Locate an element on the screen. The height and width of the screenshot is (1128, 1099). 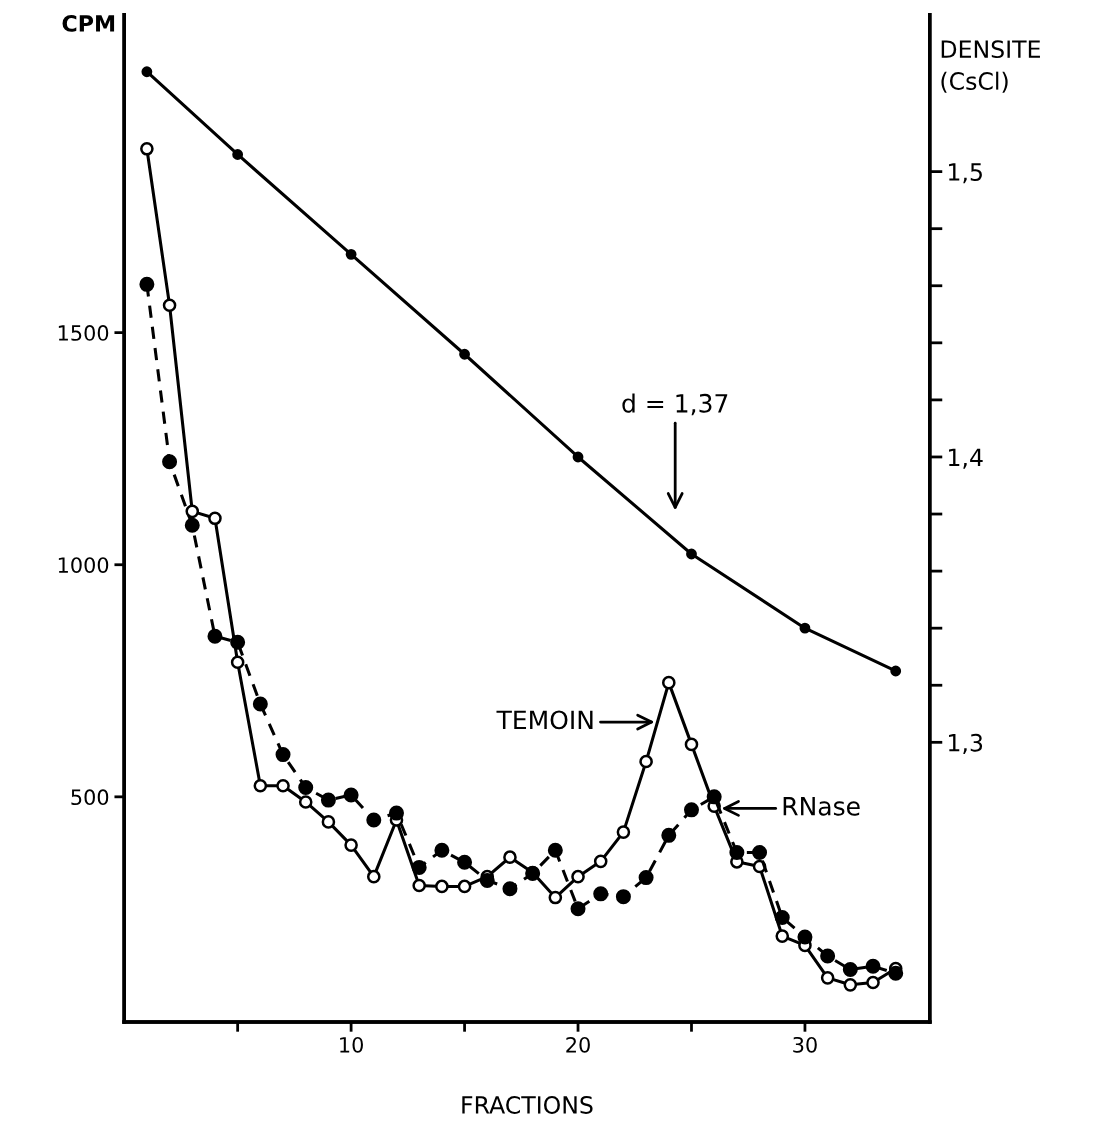
y2-tick-label: 1,4 is located at coordinates (966, 458).